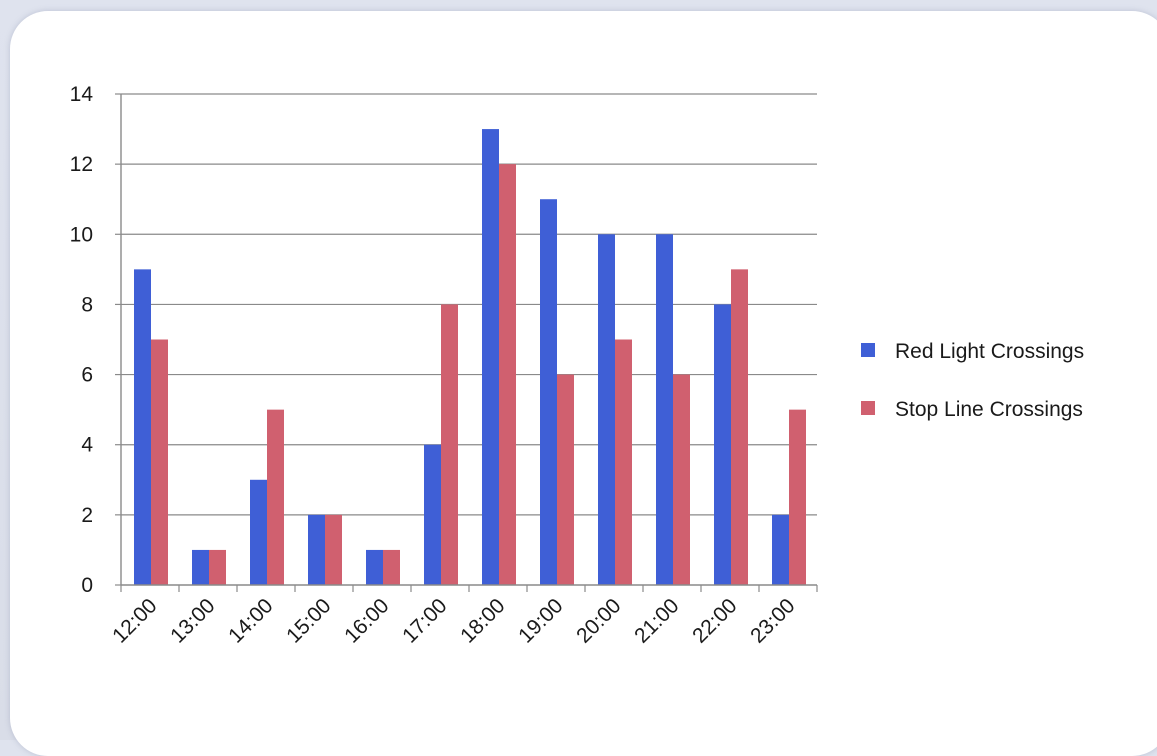 Image resolution: width=1157 pixels, height=756 pixels. Describe the element at coordinates (989, 409) in the screenshot. I see `legend-label: Stop Line Crossings` at that location.